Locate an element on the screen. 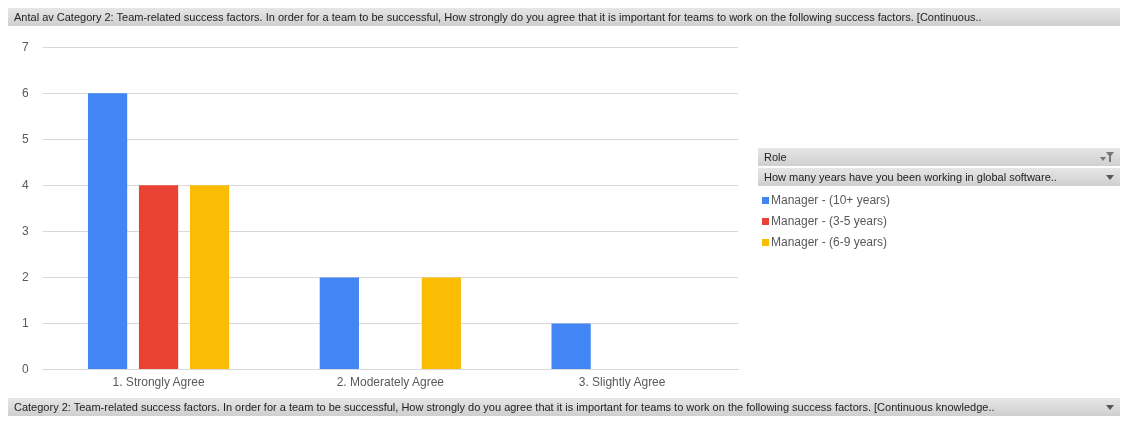 The width and height of the screenshot is (1128, 436). legend-title: Role is located at coordinates (775, 157).